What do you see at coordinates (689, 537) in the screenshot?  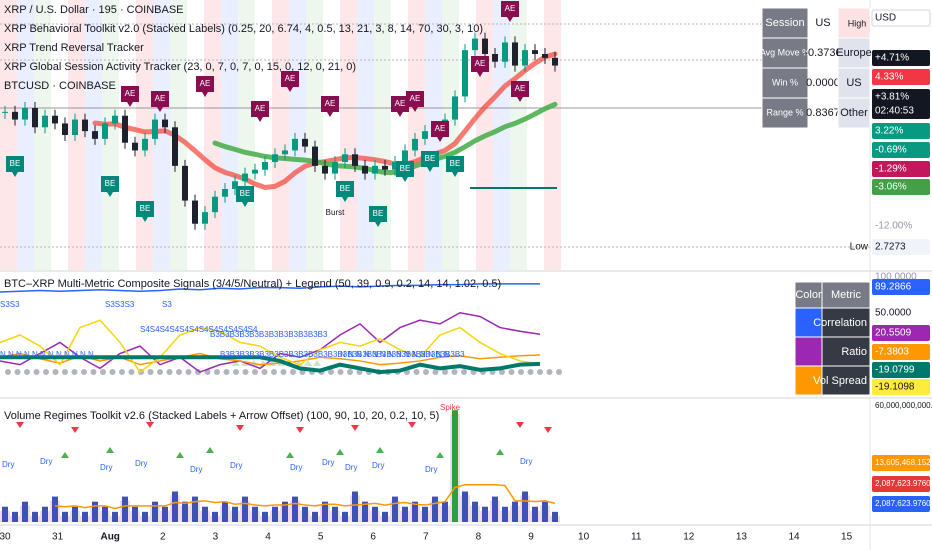 I see `time-label: 12` at bounding box center [689, 537].